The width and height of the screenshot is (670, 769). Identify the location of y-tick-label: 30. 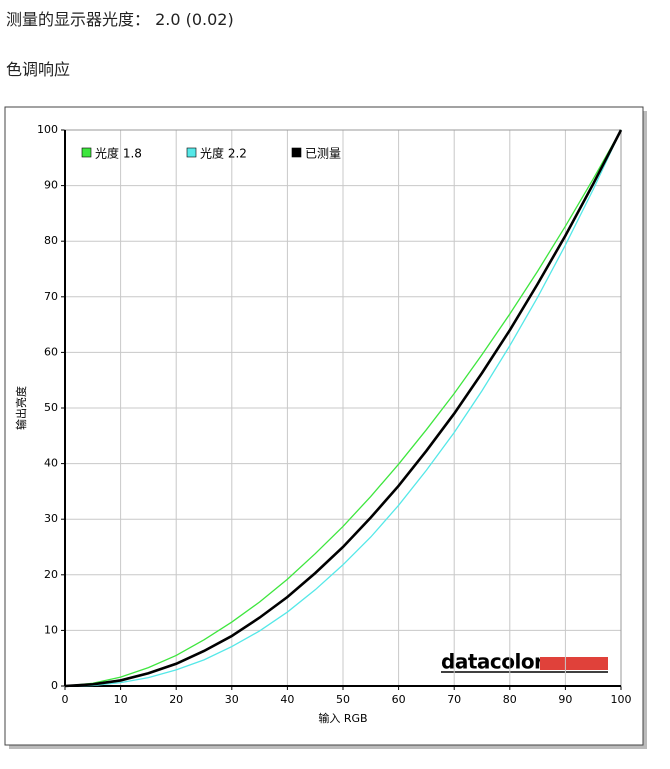
(51, 518).